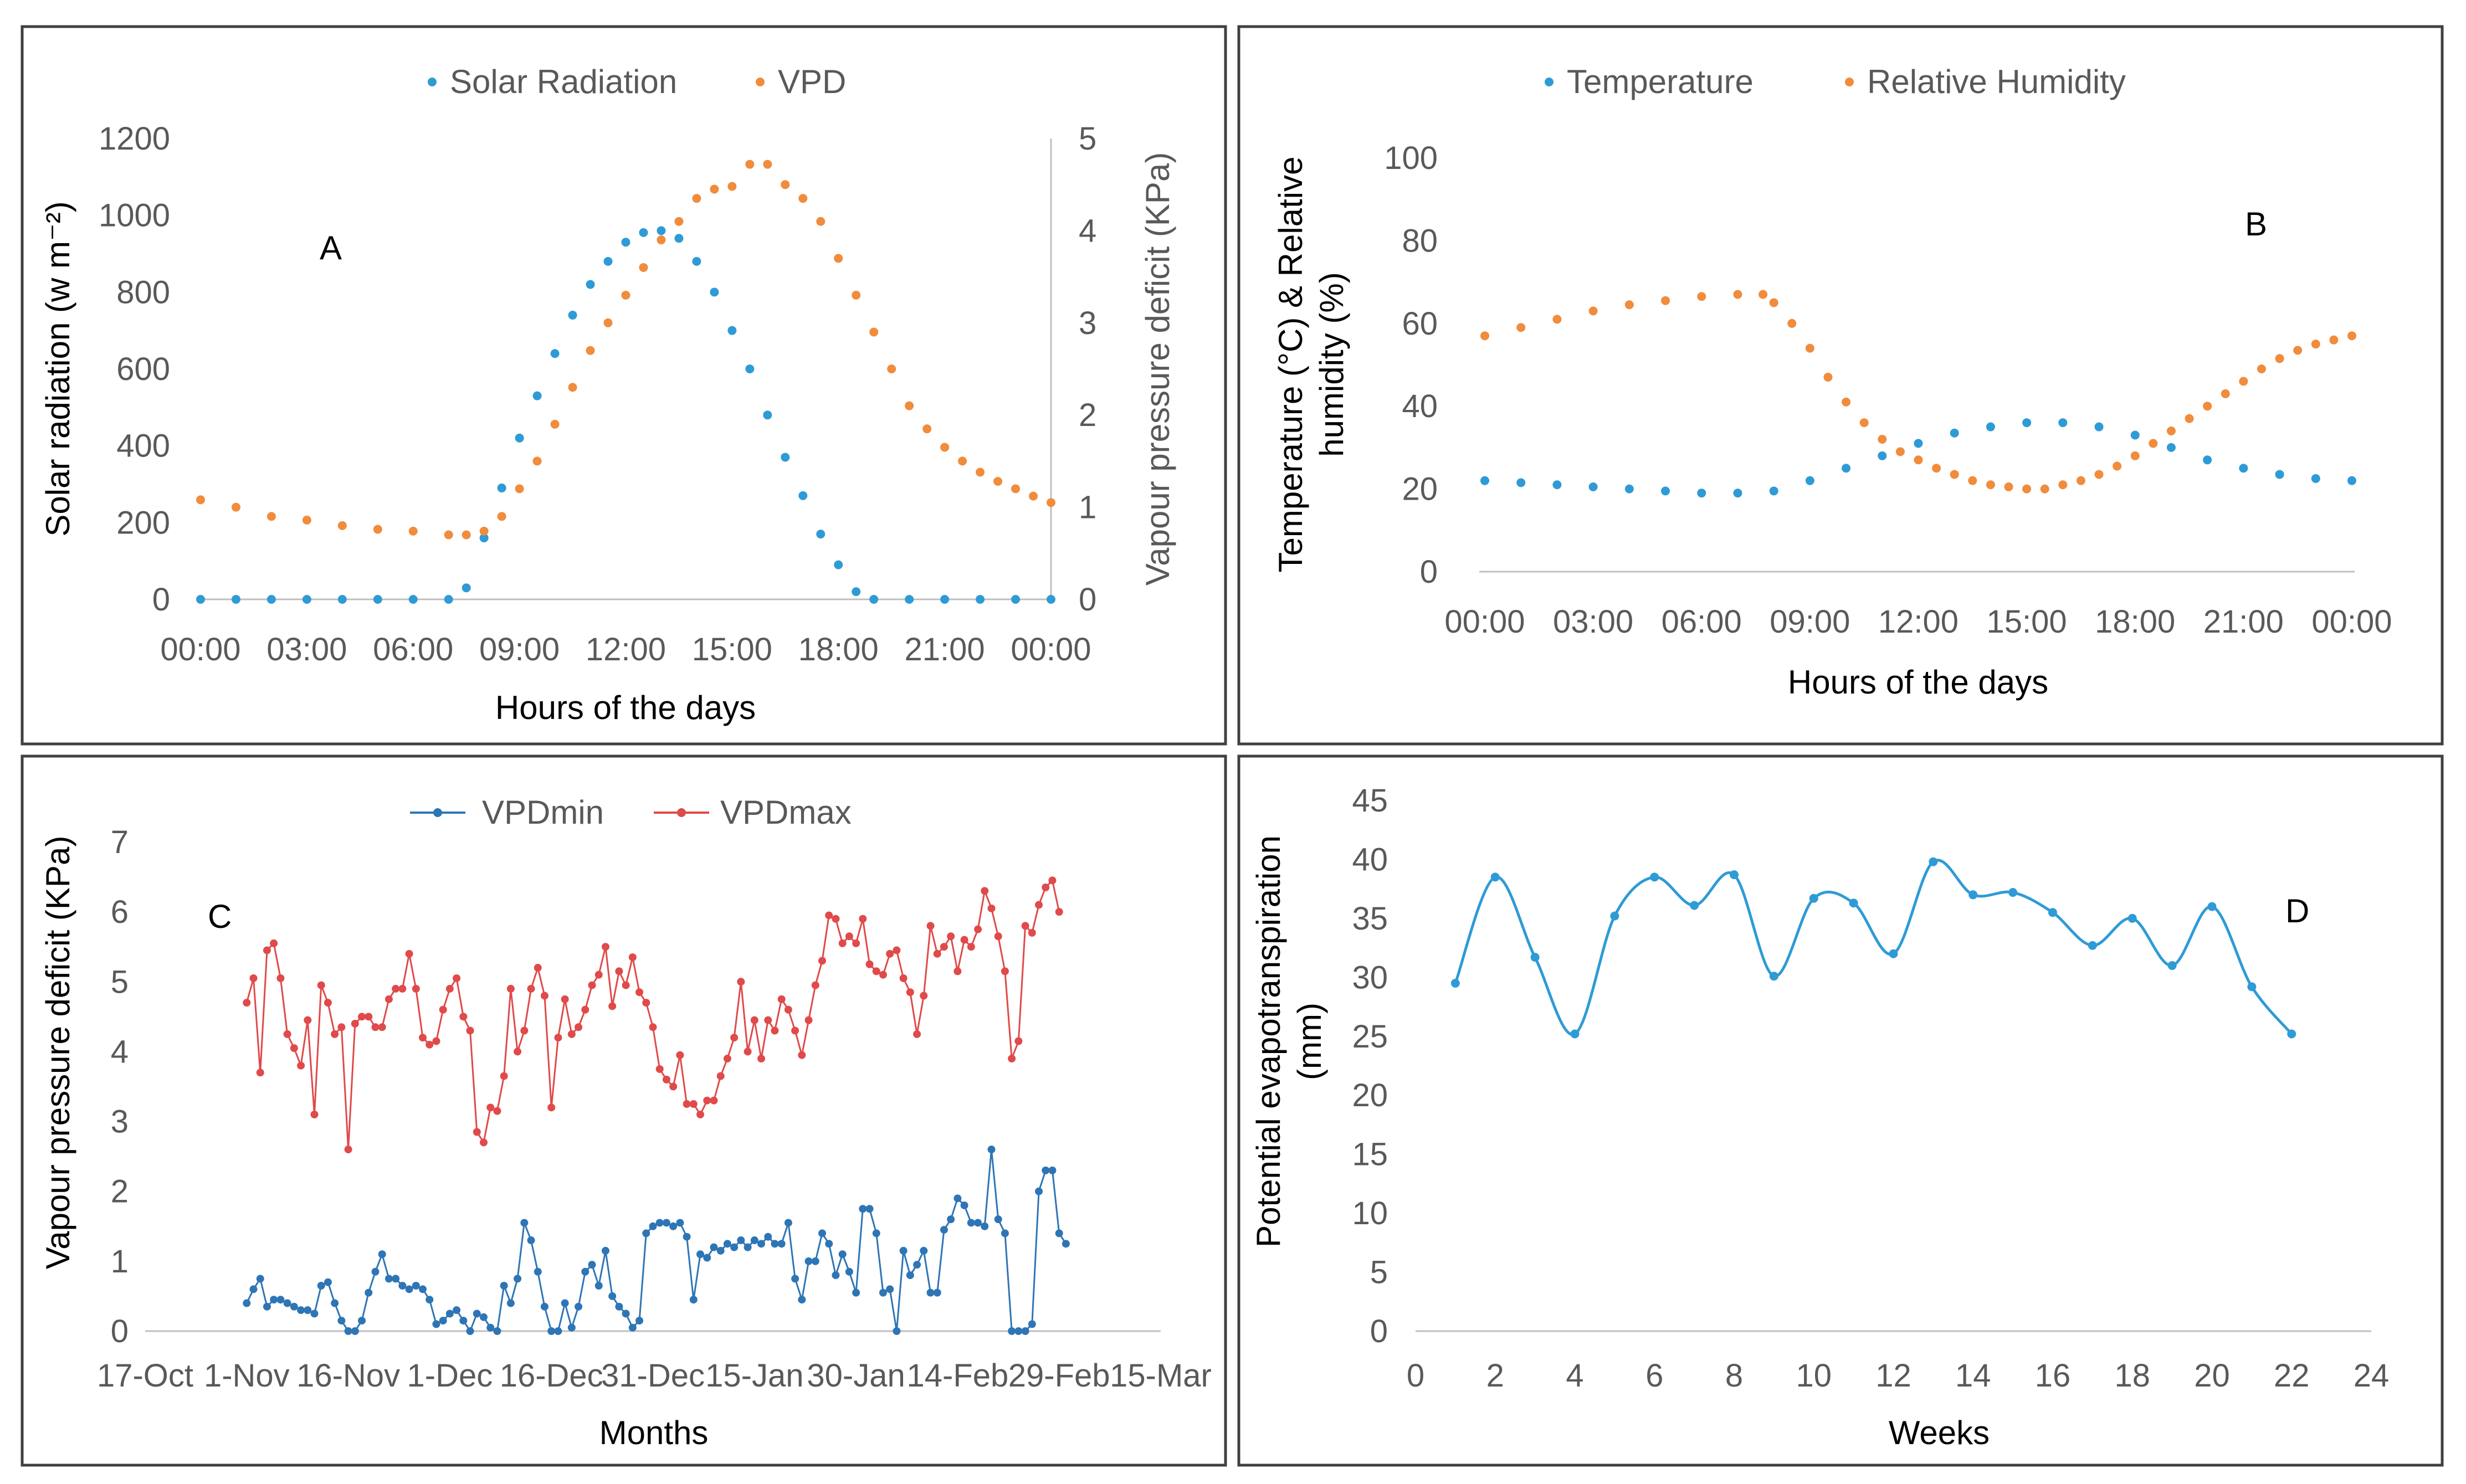 This screenshot has width=2466, height=1484. Describe the element at coordinates (145, 1376) in the screenshot. I see `panel-c-x-tick-label: 17-Oct` at that location.